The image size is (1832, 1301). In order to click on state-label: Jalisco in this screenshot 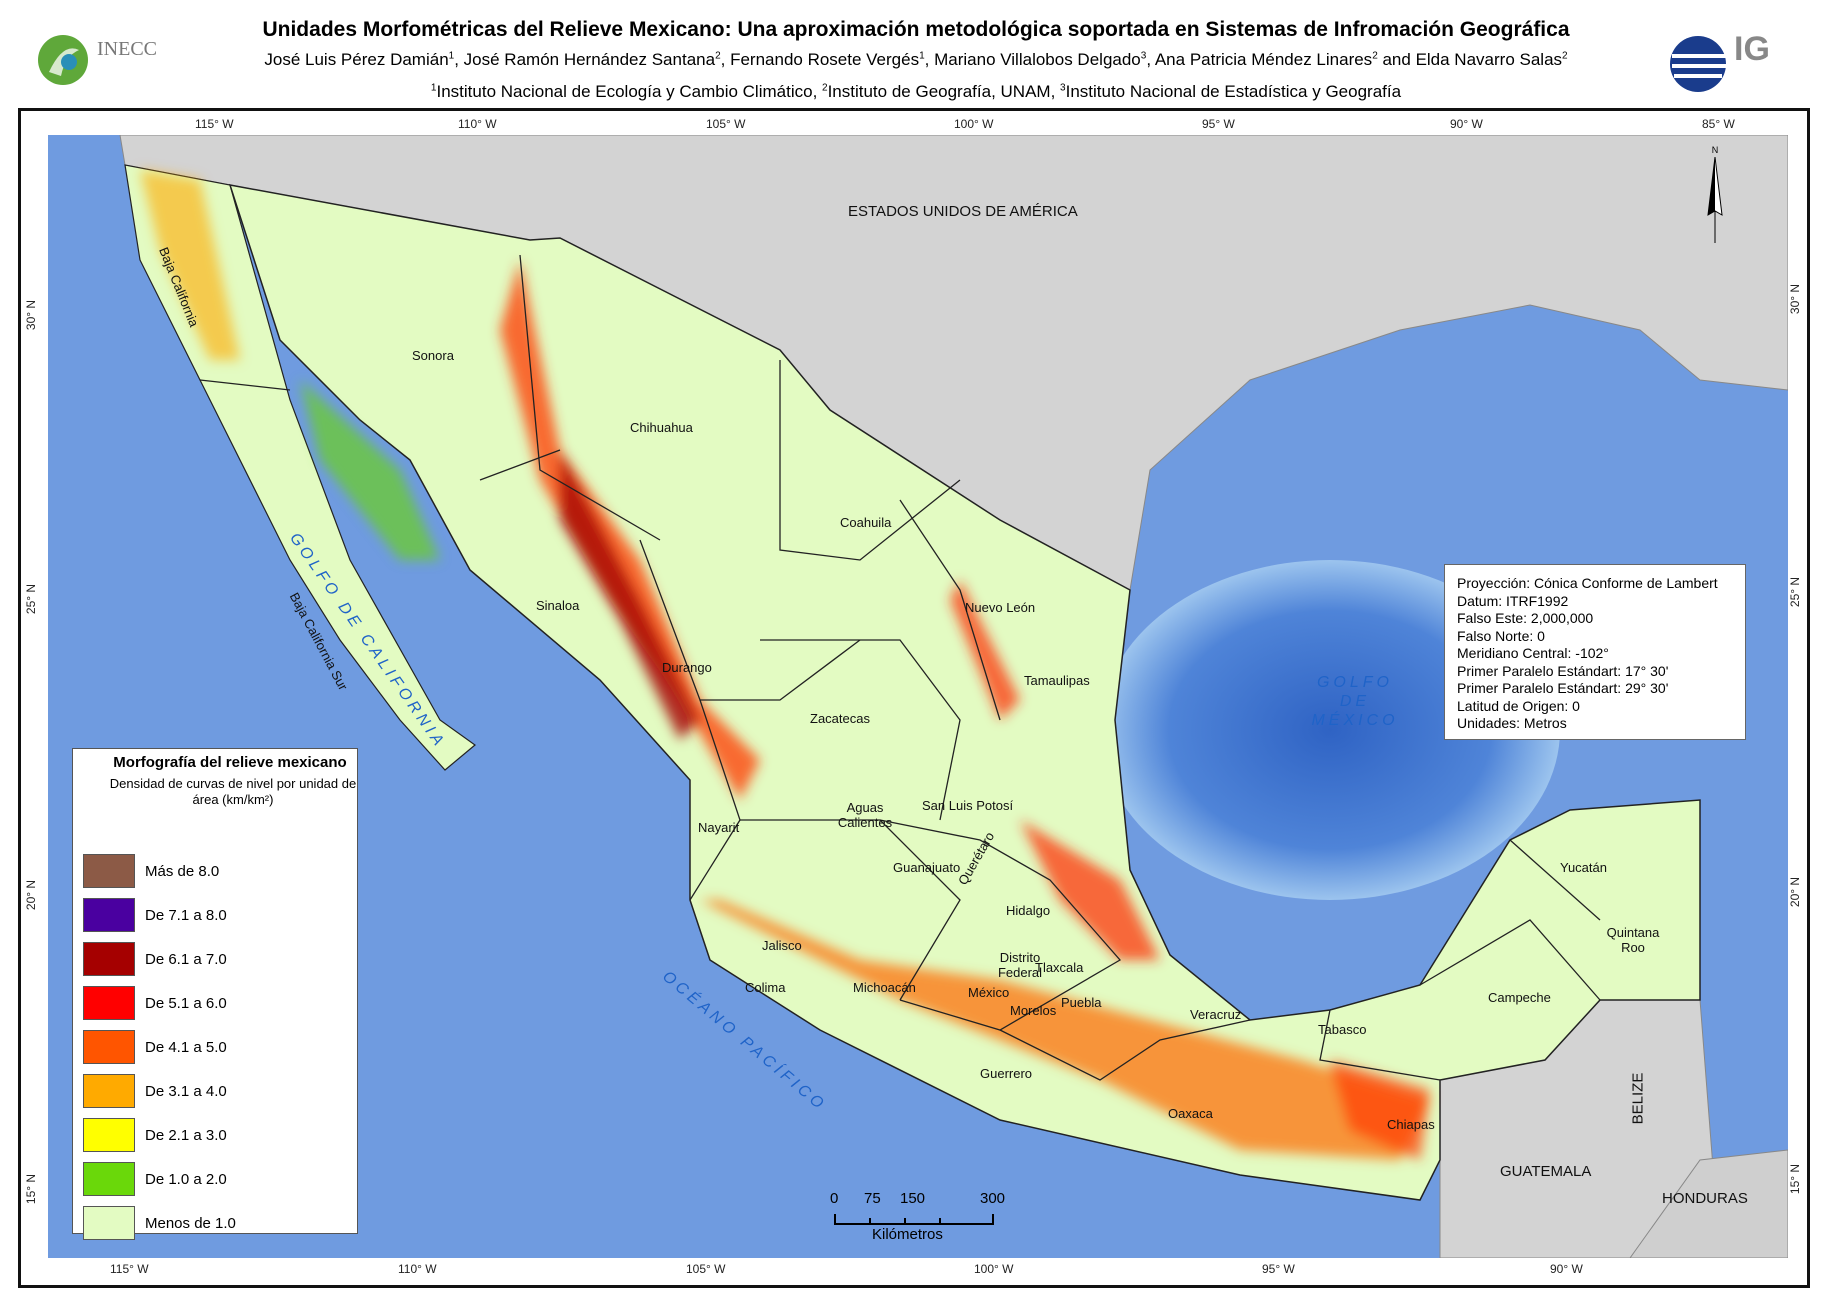, I will do `click(782, 945)`.